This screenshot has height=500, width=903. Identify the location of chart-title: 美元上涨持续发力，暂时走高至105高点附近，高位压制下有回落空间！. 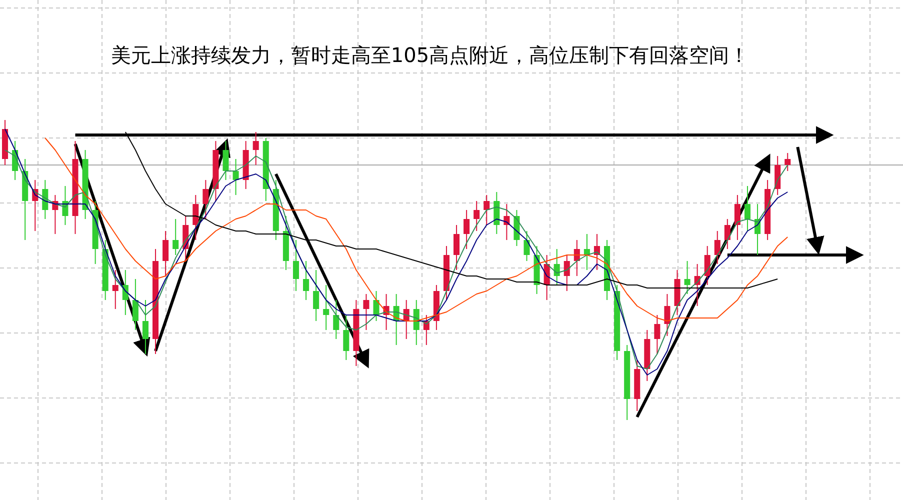
(430, 55).